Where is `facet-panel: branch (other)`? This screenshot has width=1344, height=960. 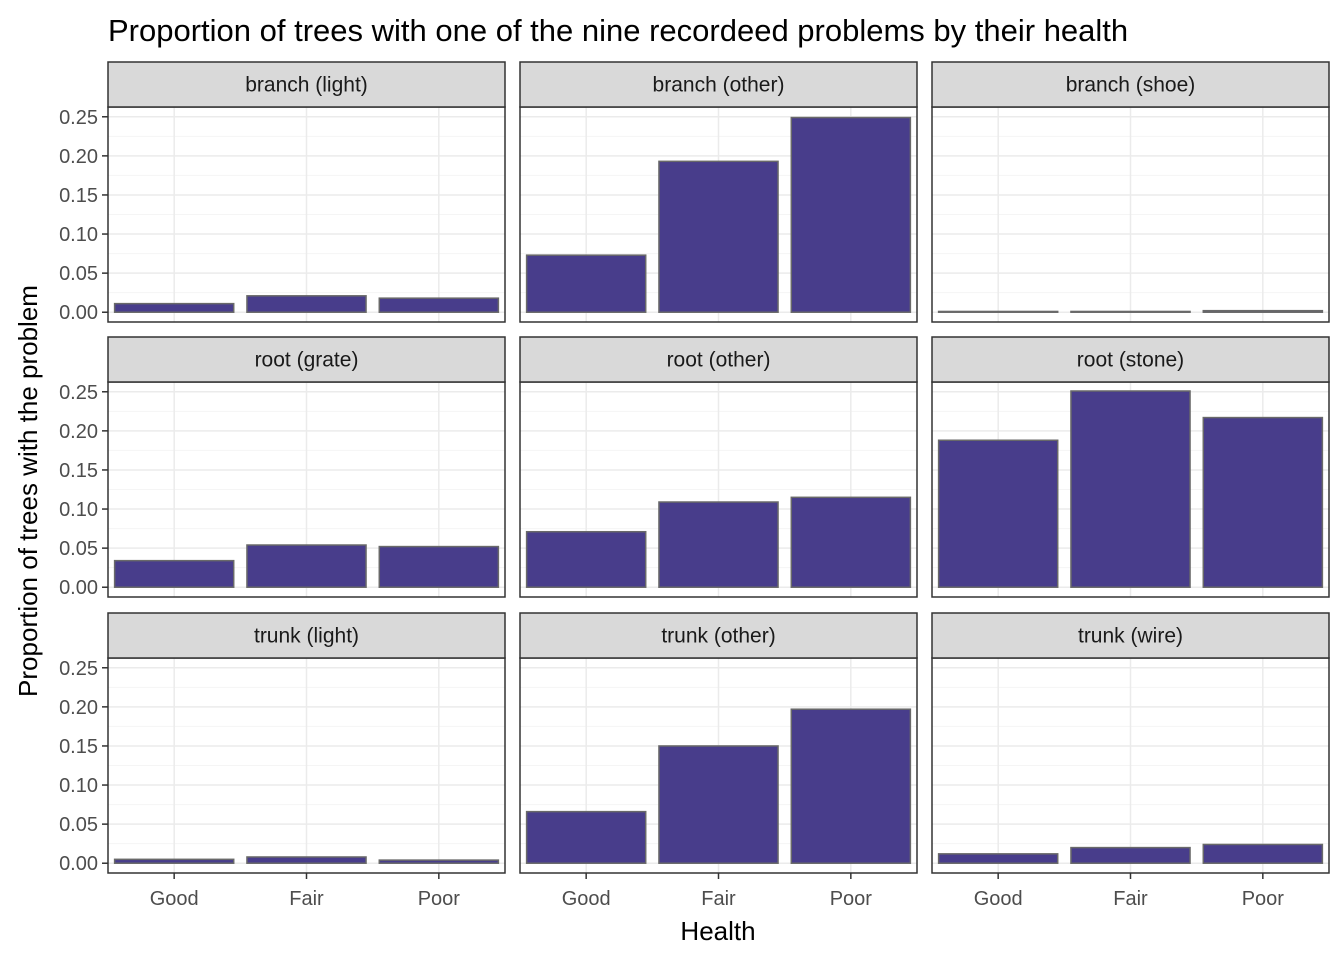
facet-panel: branch (other) is located at coordinates (718, 192).